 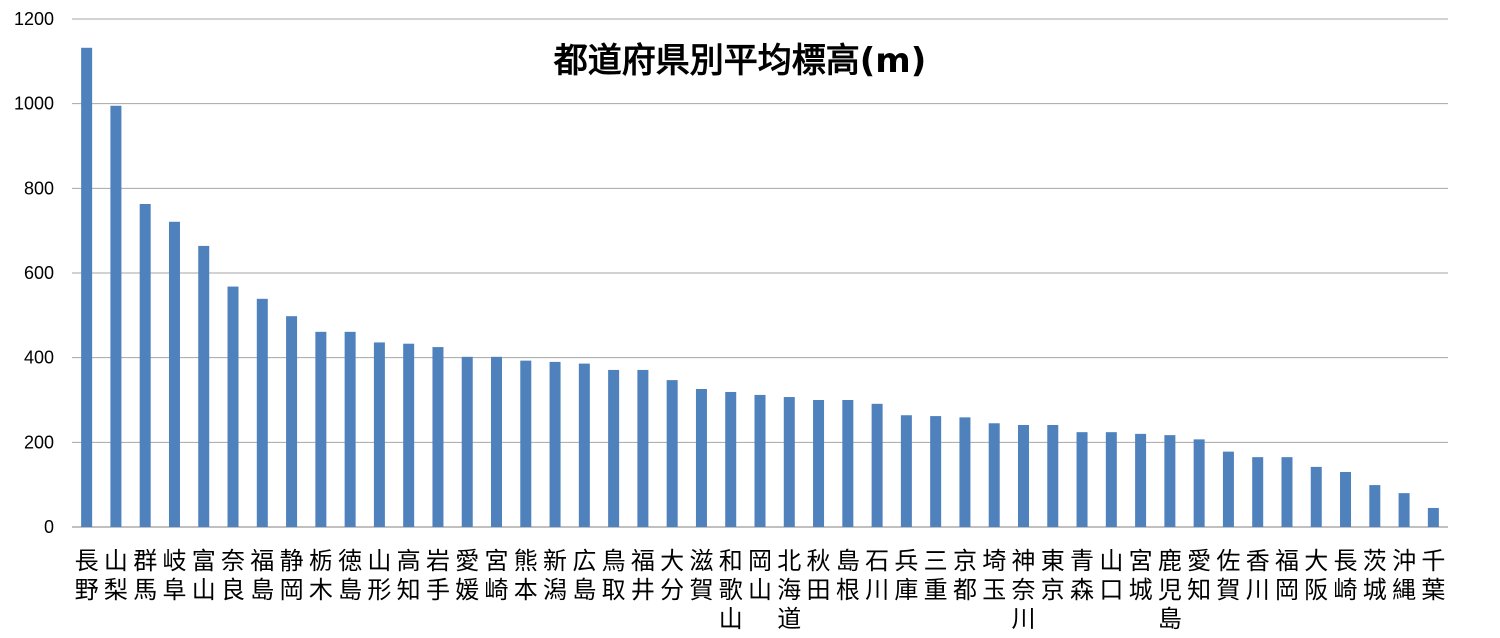 I want to click on y-axis-ticks: 0 200 400 600 800 1000 1200, so click(x=34, y=273).